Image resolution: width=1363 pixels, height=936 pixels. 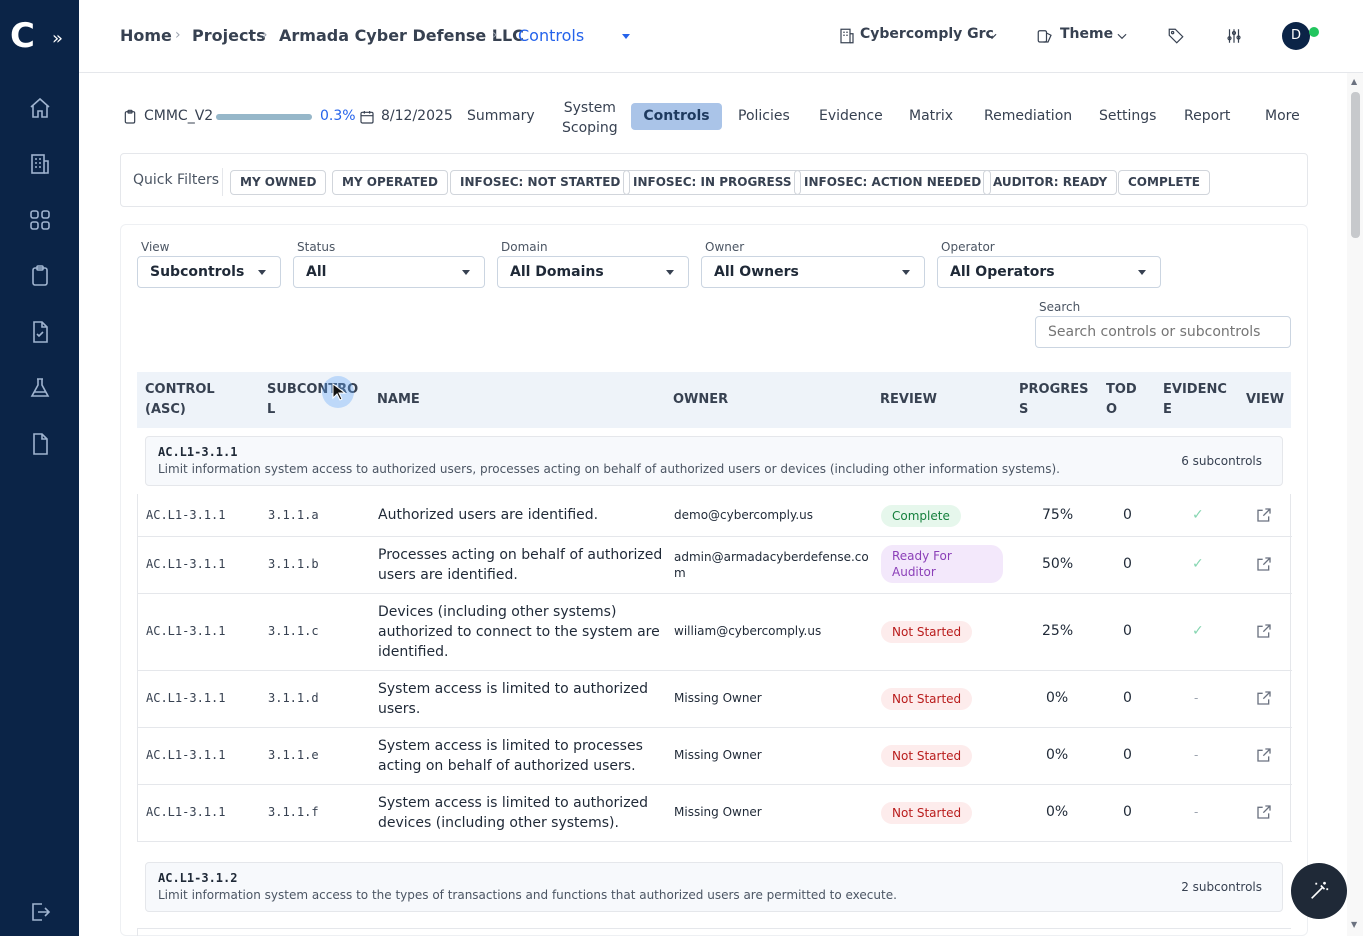 What do you see at coordinates (520, 555) in the screenshot?
I see `cell-name-line: Processes acting on behalf of authorized` at bounding box center [520, 555].